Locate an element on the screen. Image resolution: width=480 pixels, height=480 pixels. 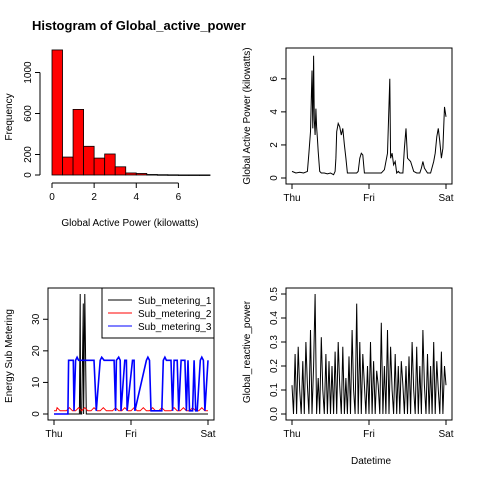
y-tick-label: 0.5 is located at coordinates (274, 294).